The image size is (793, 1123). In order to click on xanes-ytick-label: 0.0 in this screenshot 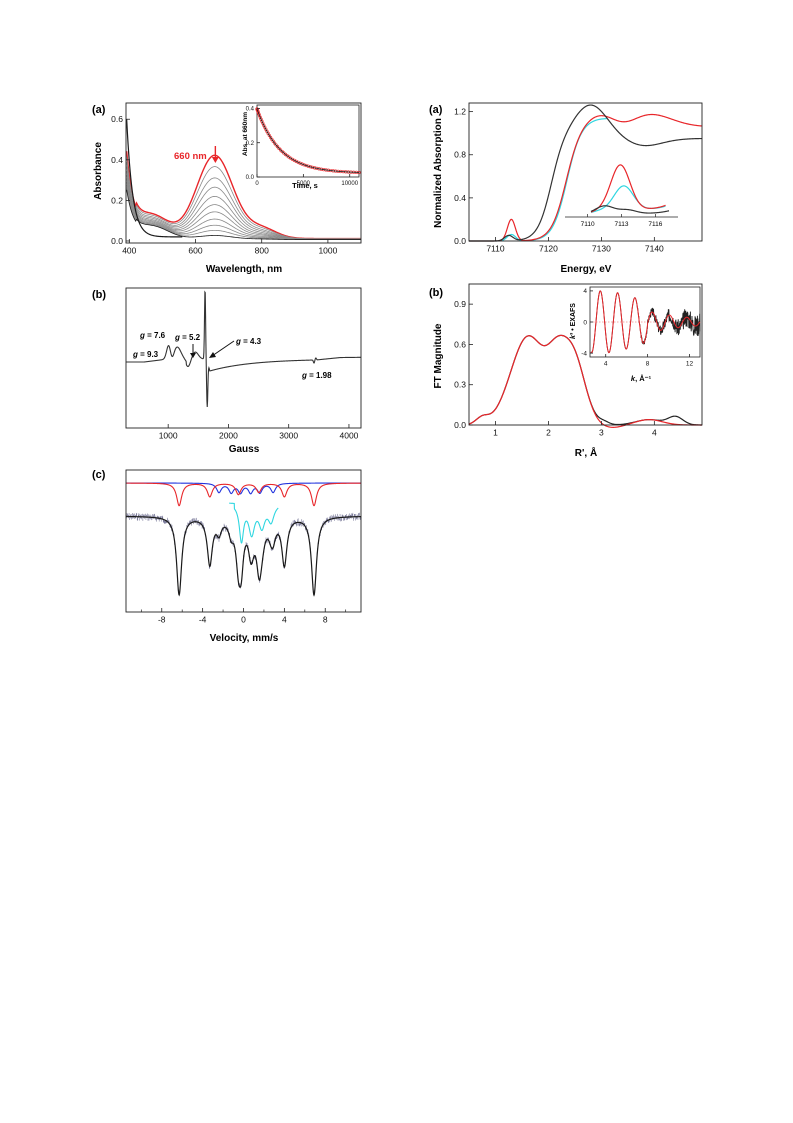, I will do `click(460, 241)`.